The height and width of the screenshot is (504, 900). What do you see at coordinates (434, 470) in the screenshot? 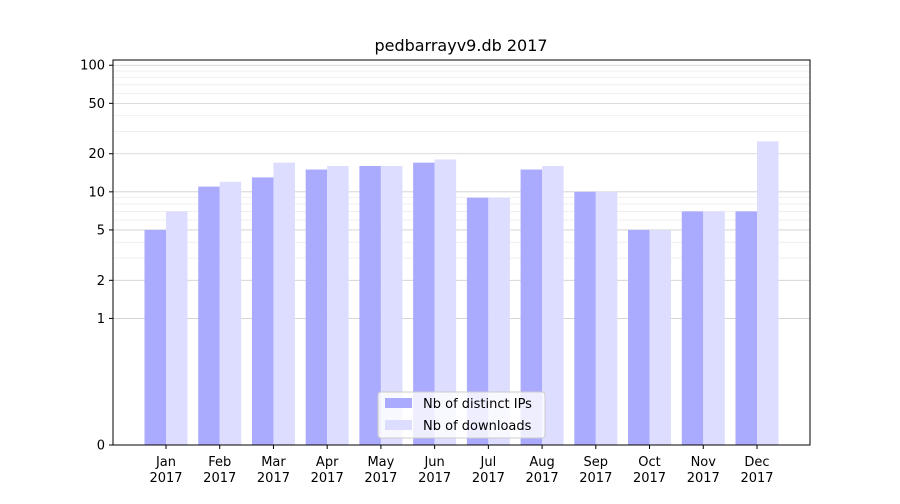
I see `x-tick-label: Jun 2017` at bounding box center [434, 470].